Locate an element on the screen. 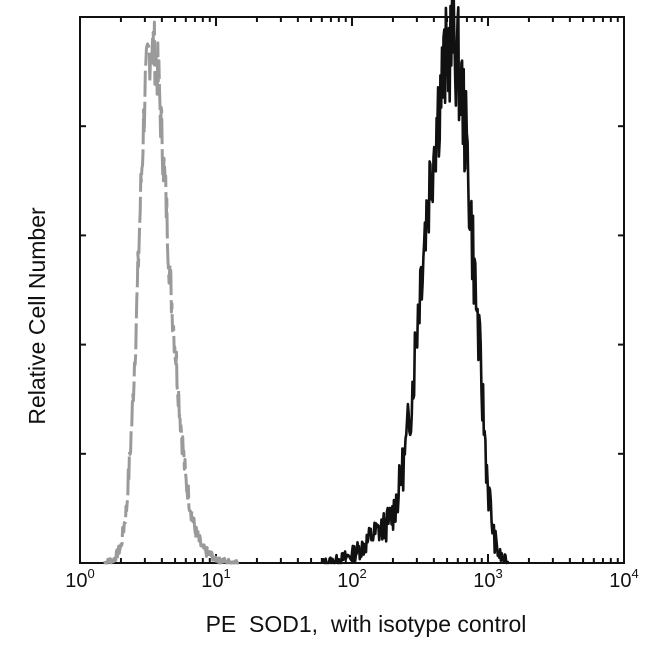 Image resolution: width=650 pixels, height=666 pixels. y-axis-title: Relative Cell Number is located at coordinates (37, 316).